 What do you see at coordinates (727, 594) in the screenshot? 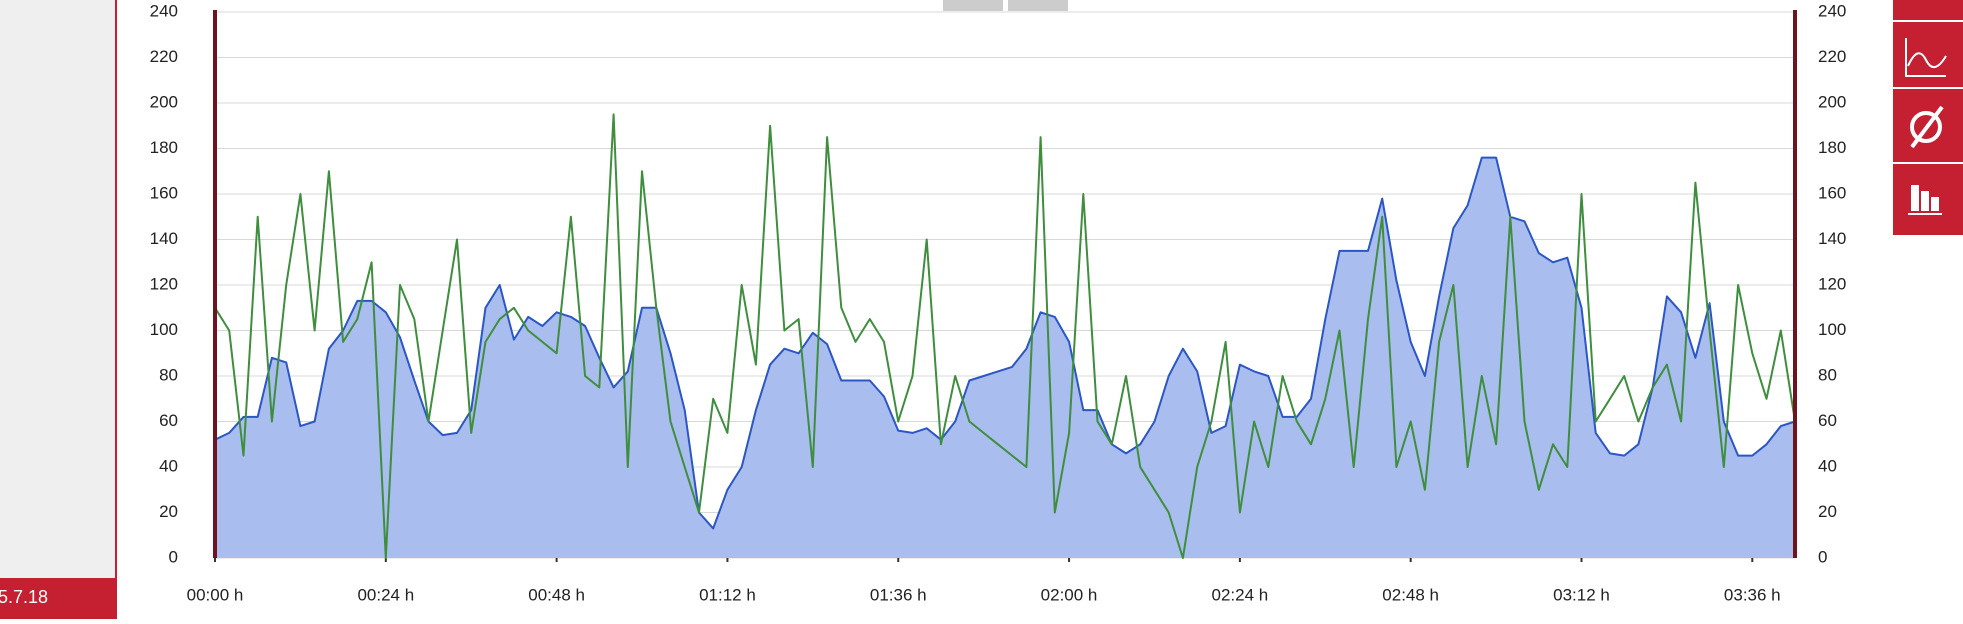
I see `x-tick-label: 01:12 h` at bounding box center [727, 594].